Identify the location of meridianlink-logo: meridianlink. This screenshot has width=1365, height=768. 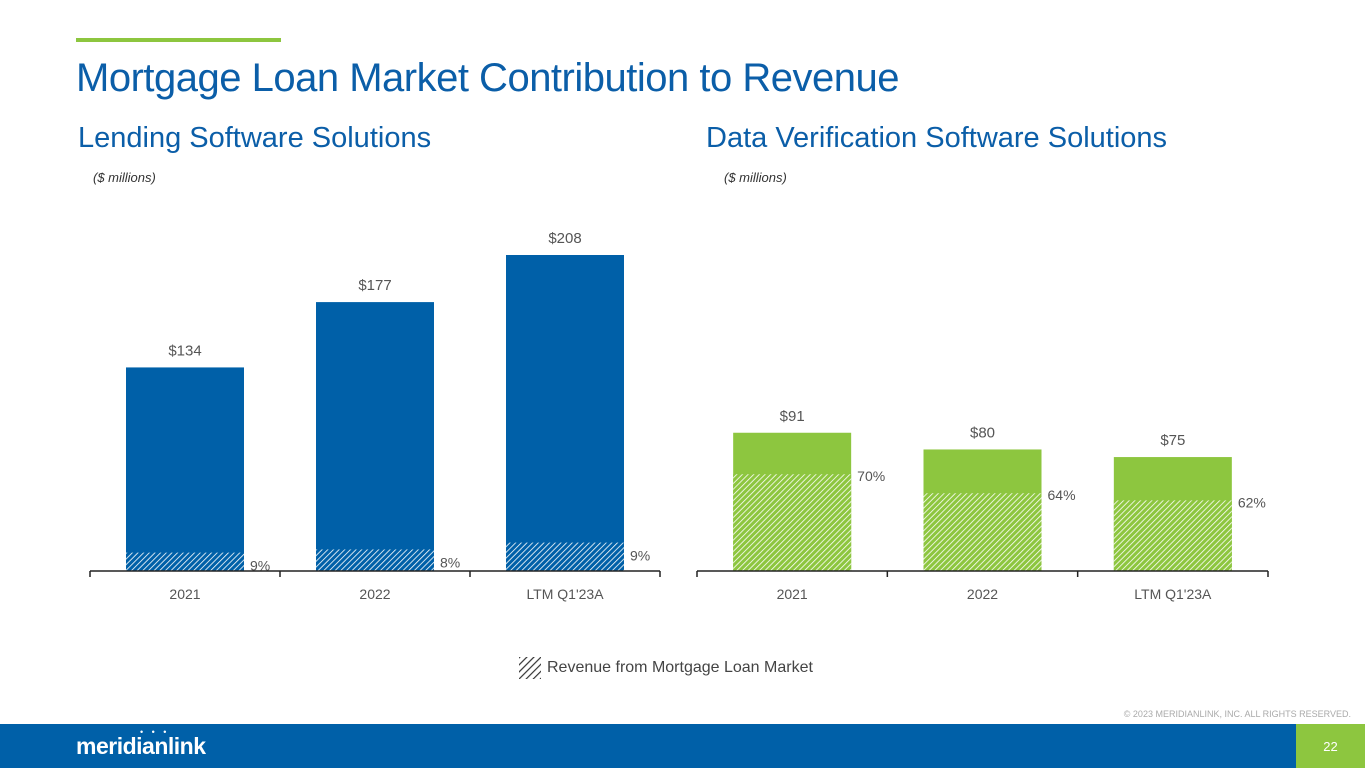
(141, 746).